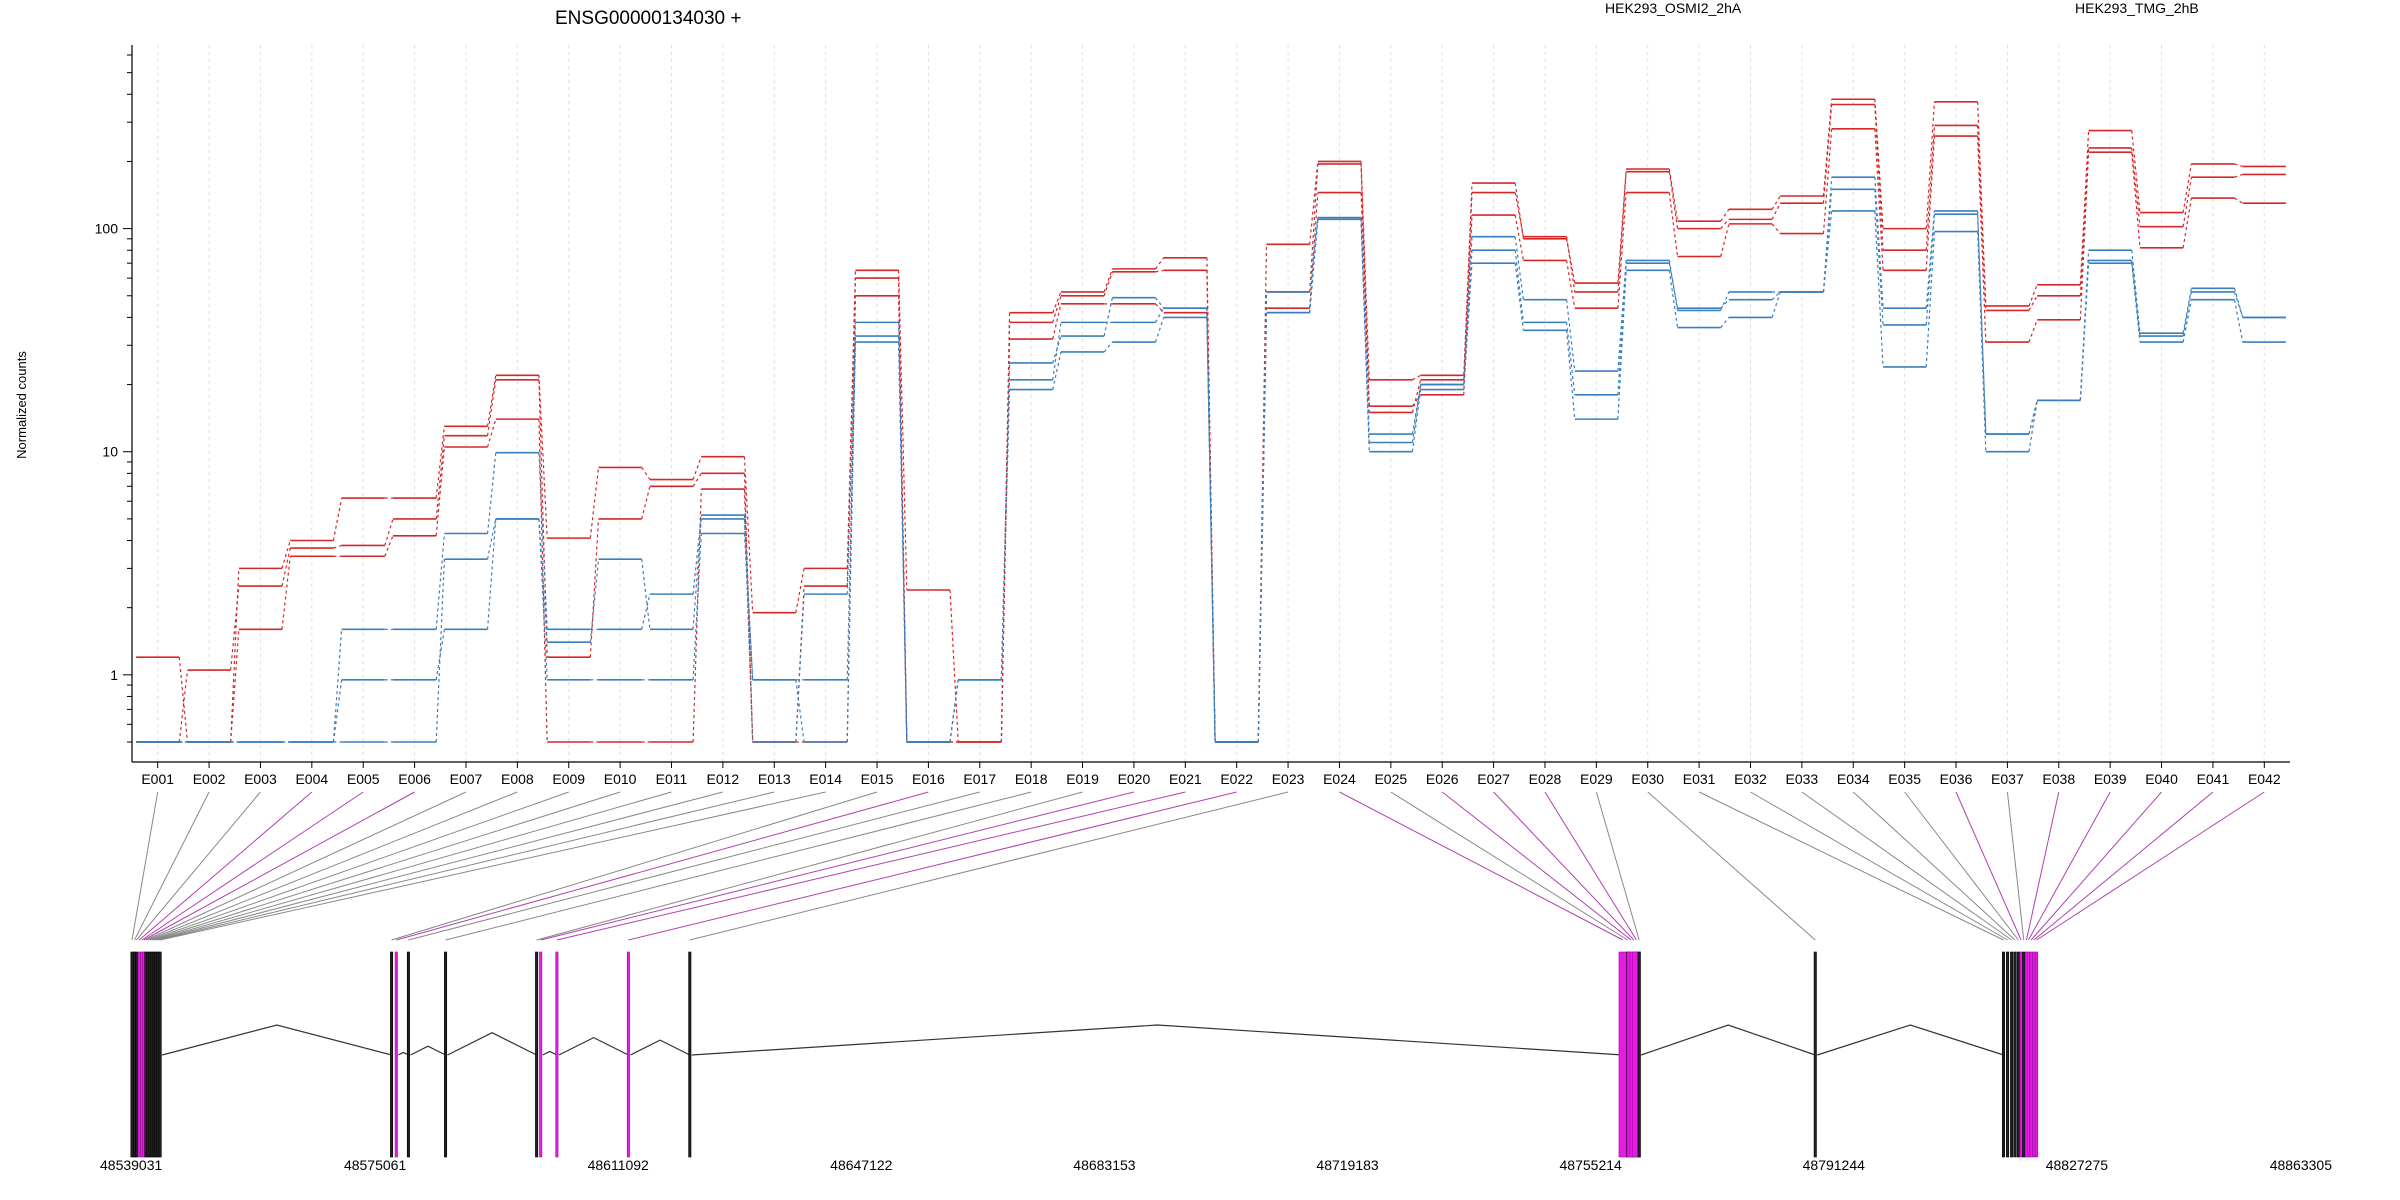 Image resolution: width=2400 pixels, height=1200 pixels. Describe the element at coordinates (1390, 779) in the screenshot. I see `x-tick-label: E025` at that location.